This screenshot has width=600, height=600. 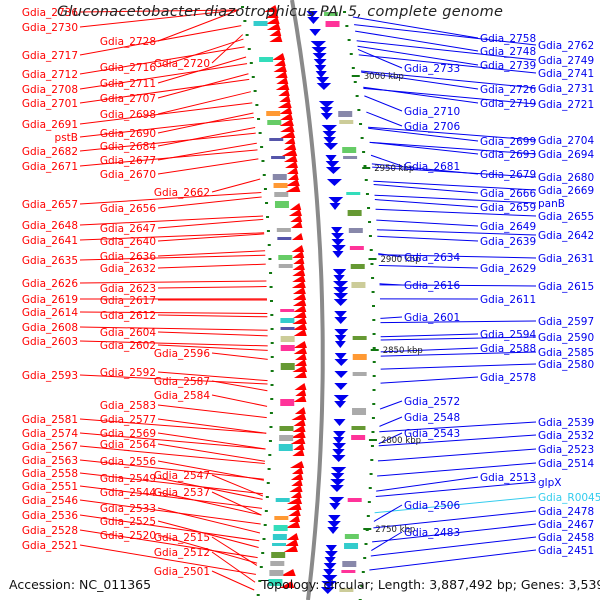 I want to click on gene-label-forward: Gdia_2717, so click(x=50, y=56).